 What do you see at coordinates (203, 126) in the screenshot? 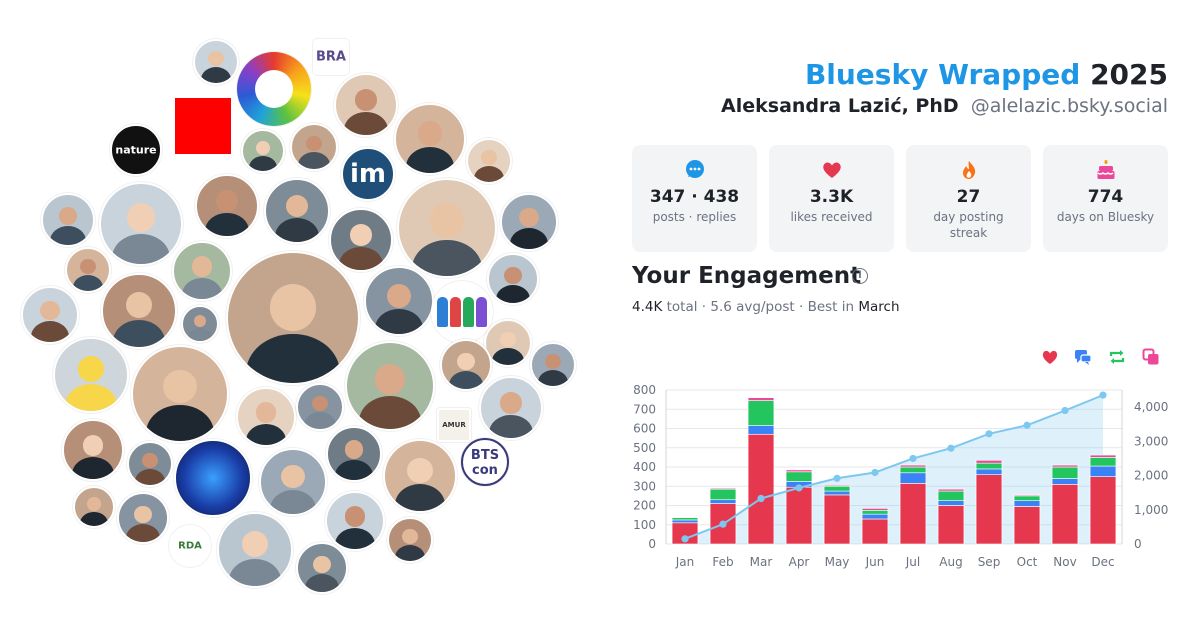
I see `logo-red-square` at bounding box center [203, 126].